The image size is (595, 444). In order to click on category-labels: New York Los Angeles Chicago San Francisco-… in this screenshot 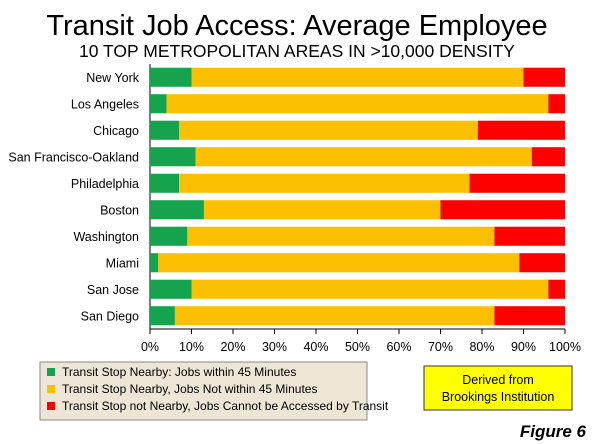, I will do `click(73, 197)`.